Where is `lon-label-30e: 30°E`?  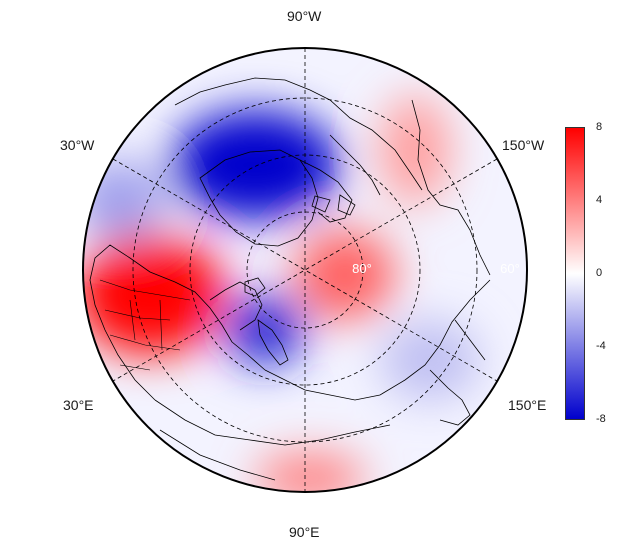
lon-label-30e: 30°E is located at coordinates (78, 405).